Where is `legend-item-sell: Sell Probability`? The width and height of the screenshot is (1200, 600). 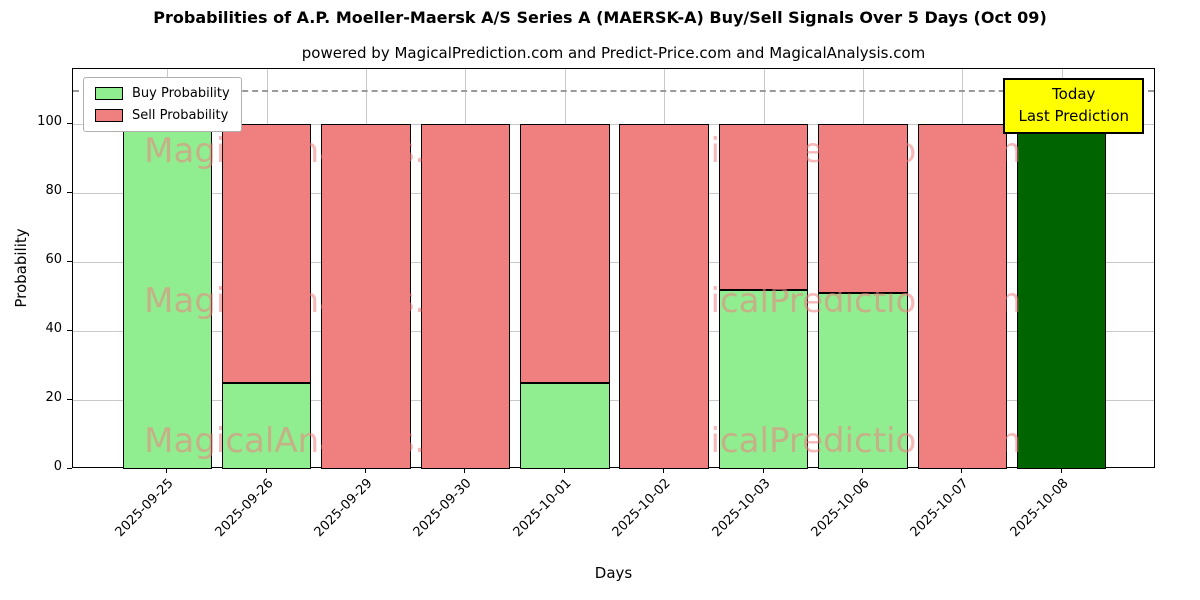
legend-item-sell: Sell Probability is located at coordinates (162, 115).